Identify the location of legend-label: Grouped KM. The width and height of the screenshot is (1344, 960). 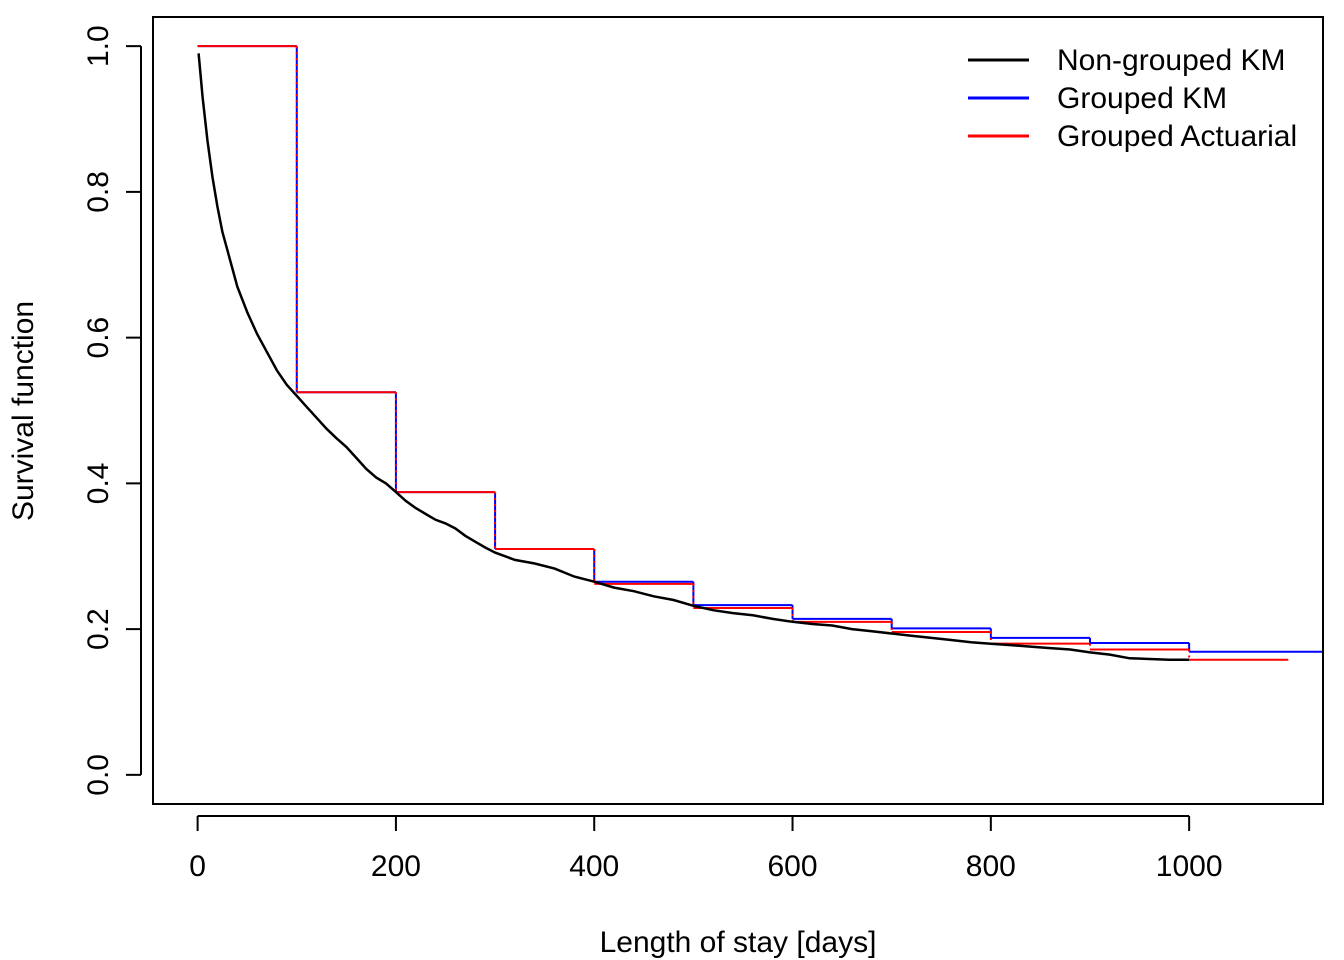
(1142, 98).